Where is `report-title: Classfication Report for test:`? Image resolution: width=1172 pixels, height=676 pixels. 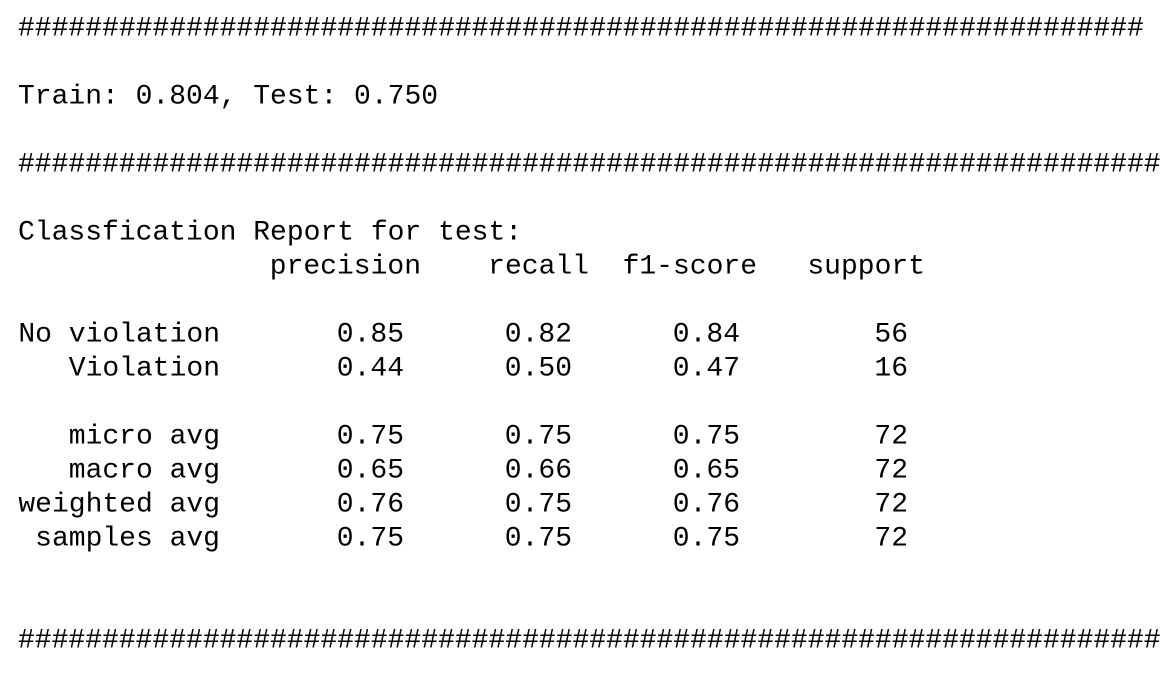 report-title: Classfication Report for test: is located at coordinates (270, 232).